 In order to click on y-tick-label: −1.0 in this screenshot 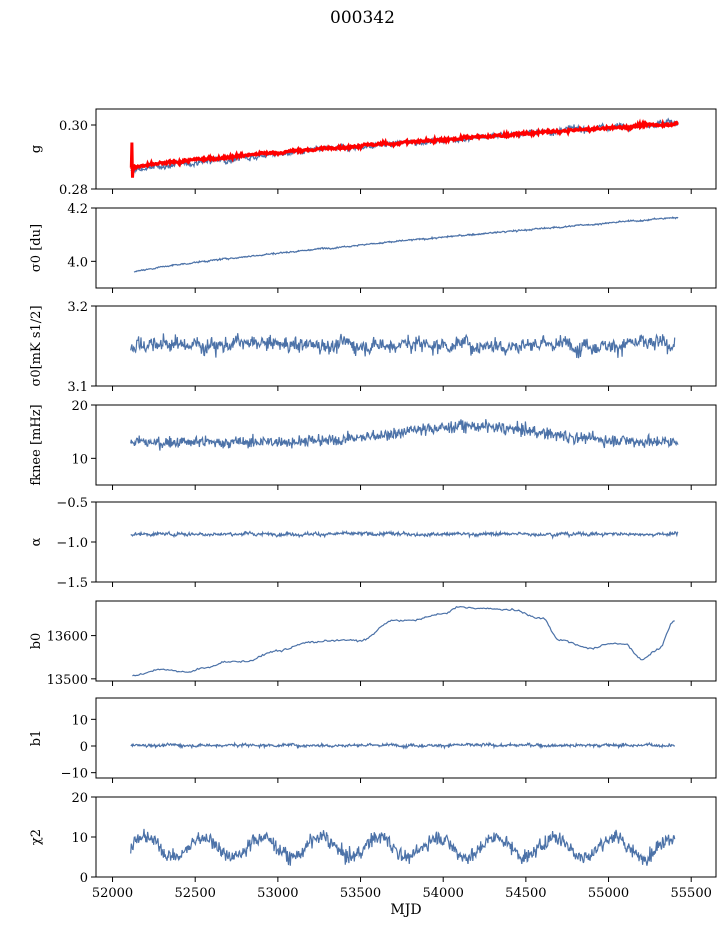, I will do `click(72, 543)`.